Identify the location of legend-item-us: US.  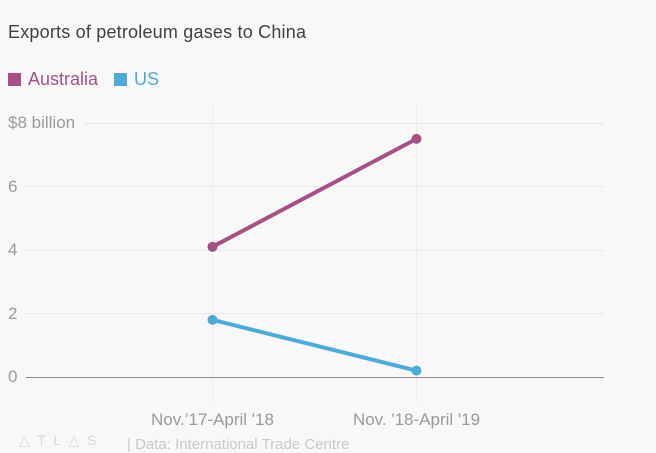
(136, 79).